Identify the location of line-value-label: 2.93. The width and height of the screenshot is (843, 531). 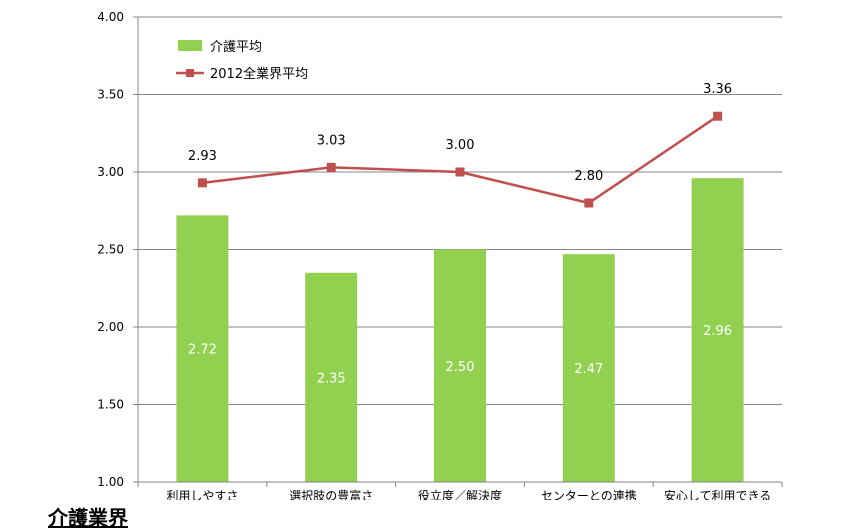
(202, 156).